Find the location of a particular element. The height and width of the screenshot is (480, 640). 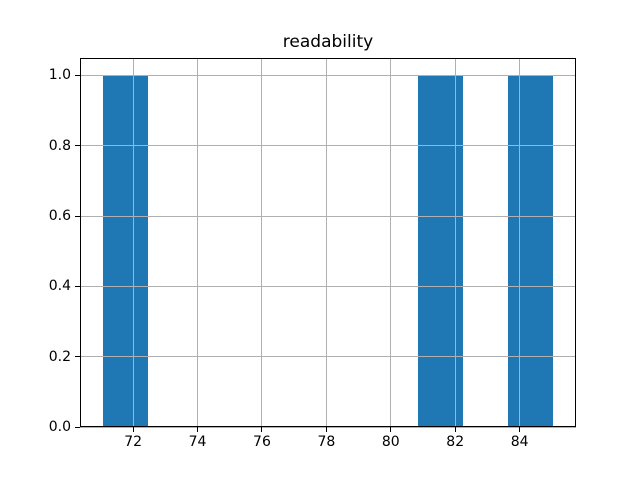

x-tick-label: 80 is located at coordinates (390, 442).